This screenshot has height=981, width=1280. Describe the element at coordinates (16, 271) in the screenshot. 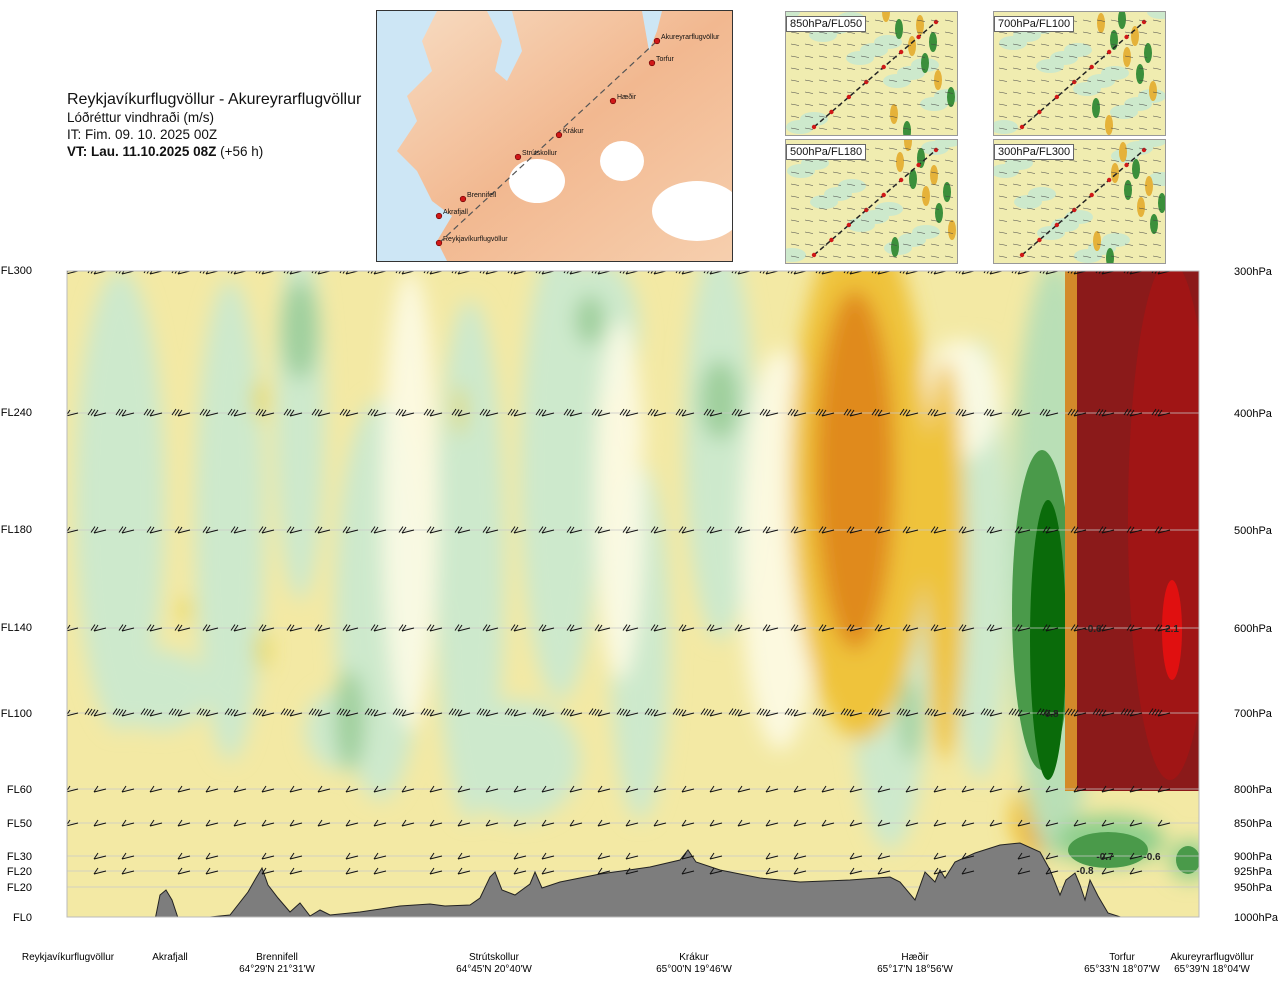

I see `y-tick-left: FL300` at that location.